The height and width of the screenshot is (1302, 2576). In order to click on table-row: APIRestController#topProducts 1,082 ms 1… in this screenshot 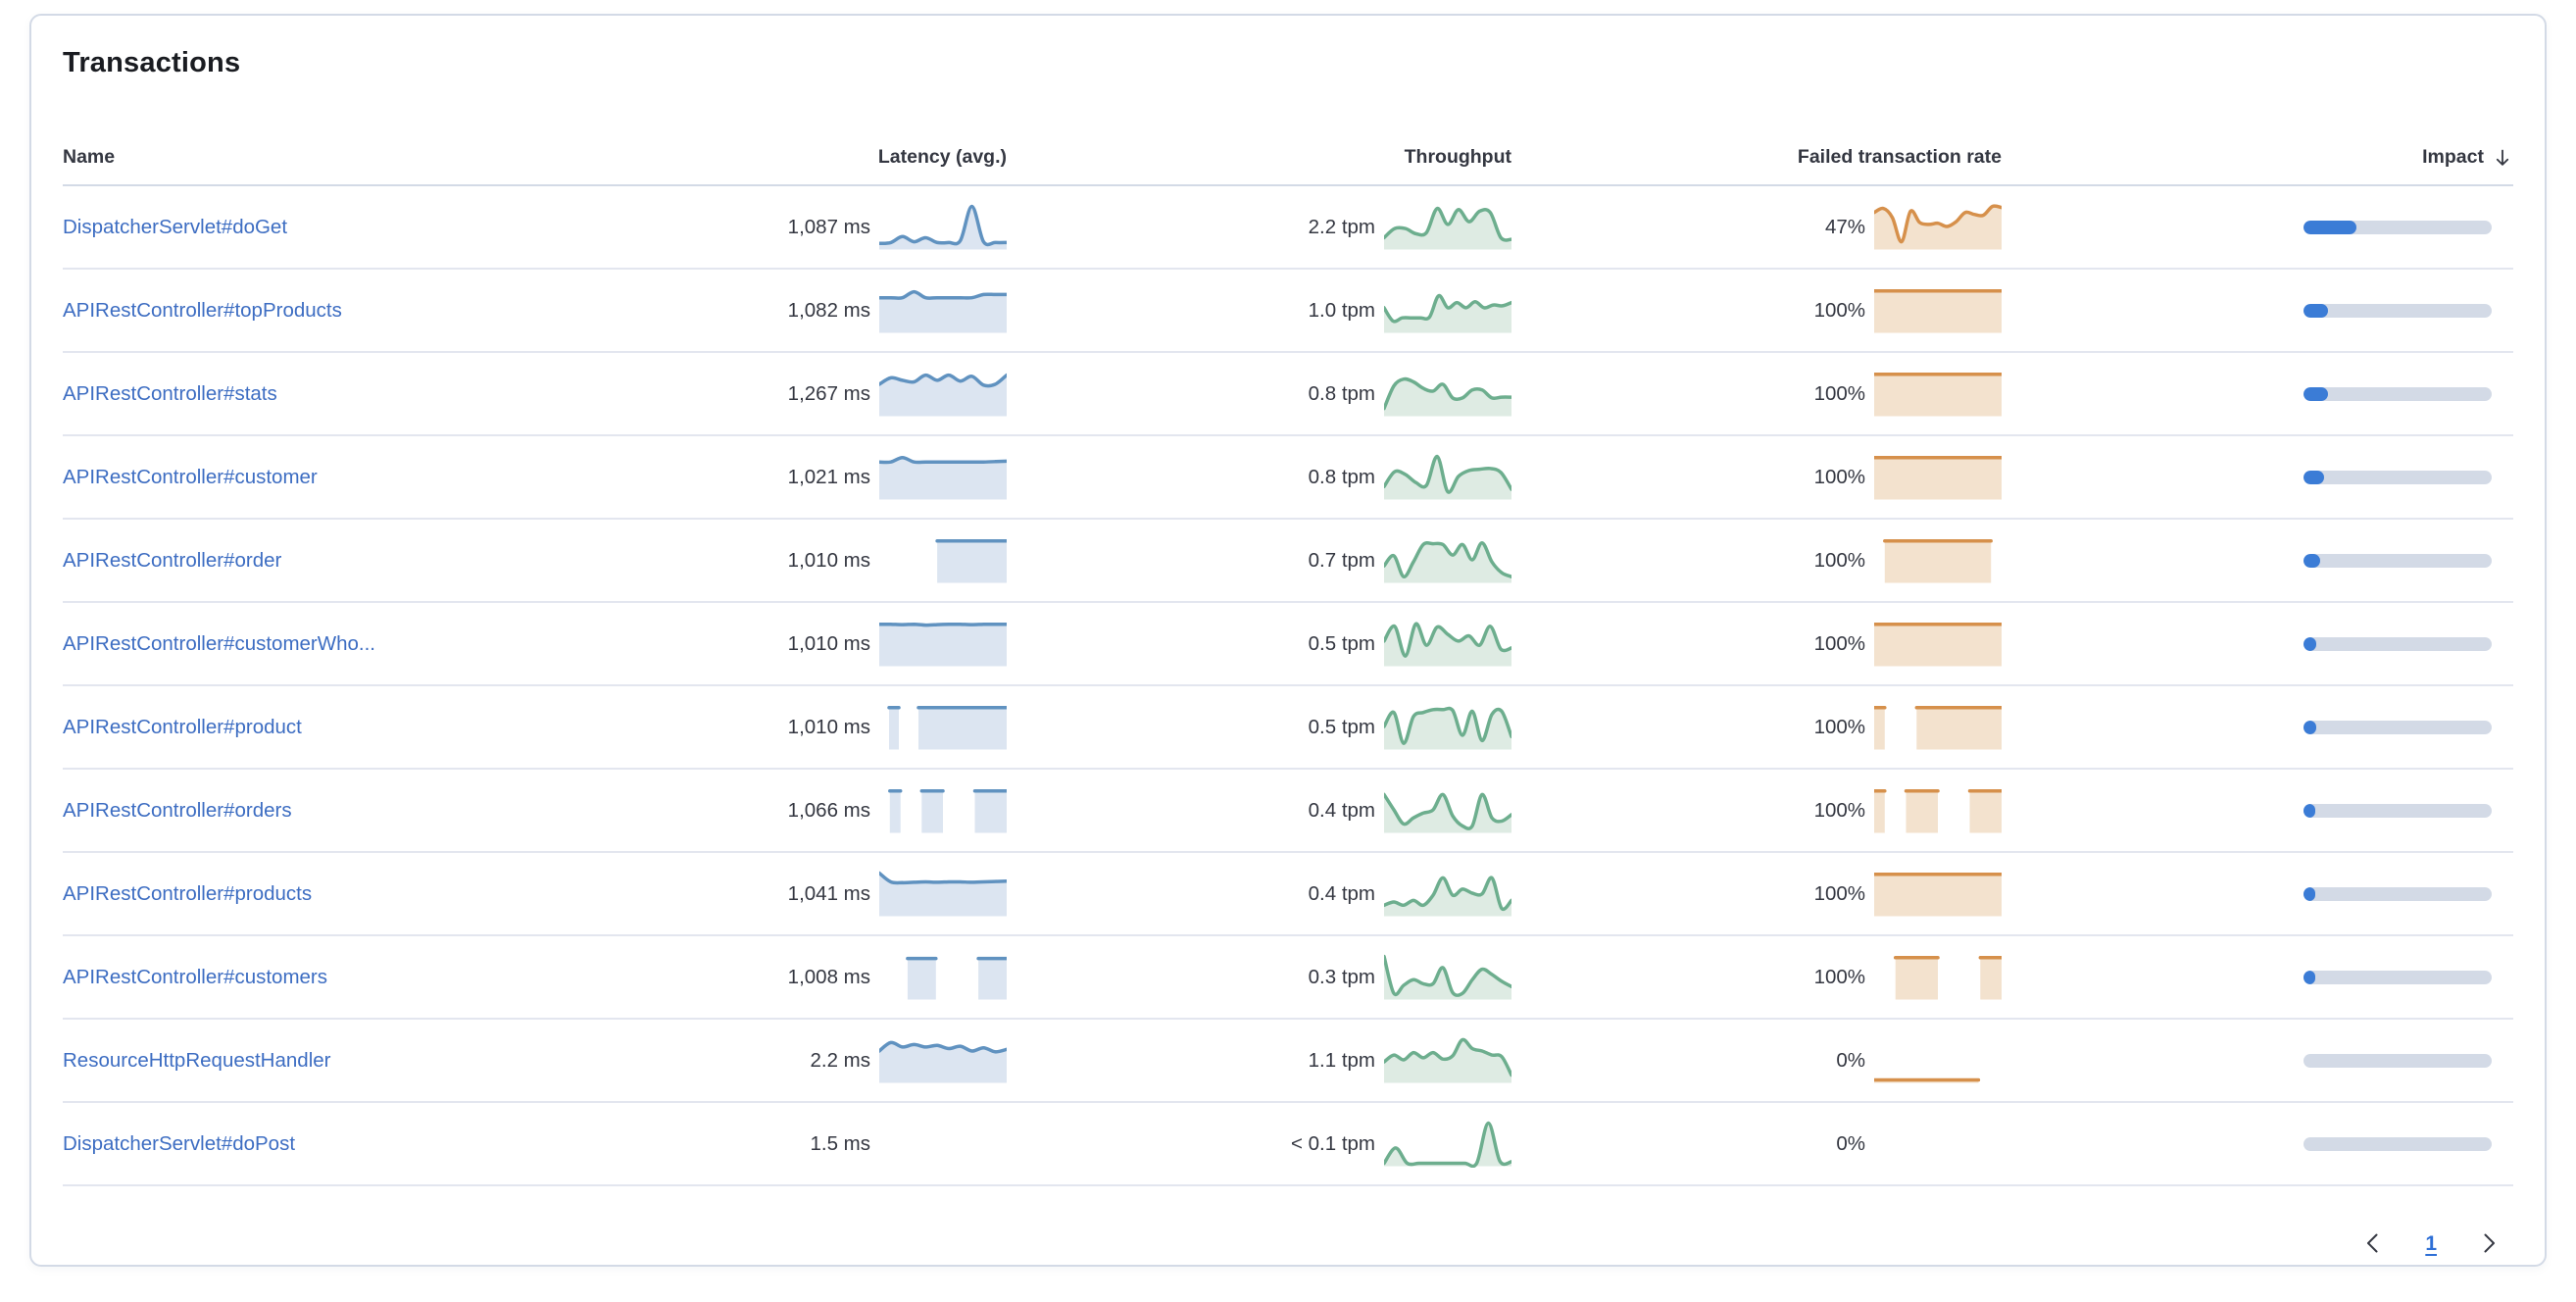, I will do `click(1288, 311)`.